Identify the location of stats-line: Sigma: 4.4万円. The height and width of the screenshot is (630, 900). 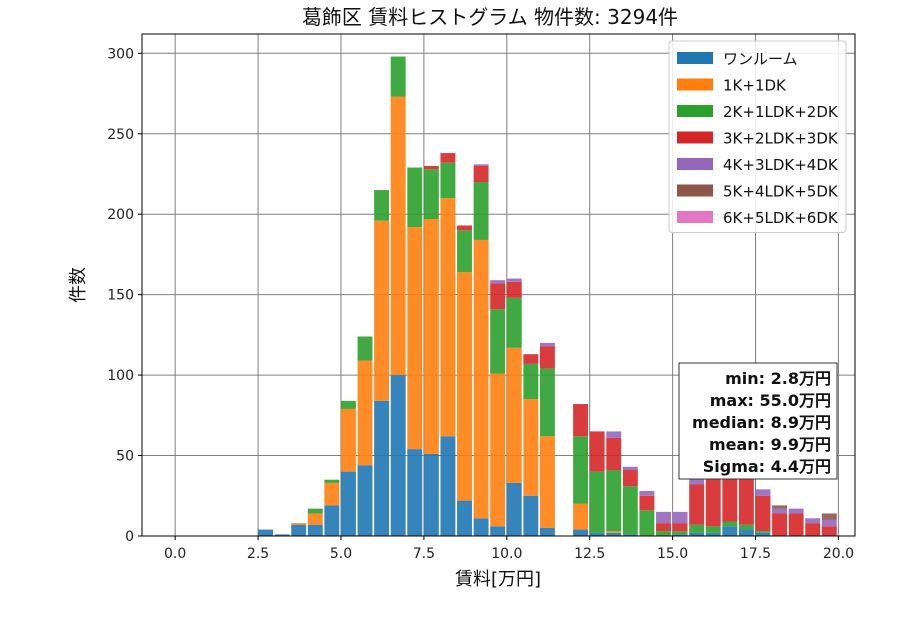
(767, 466).